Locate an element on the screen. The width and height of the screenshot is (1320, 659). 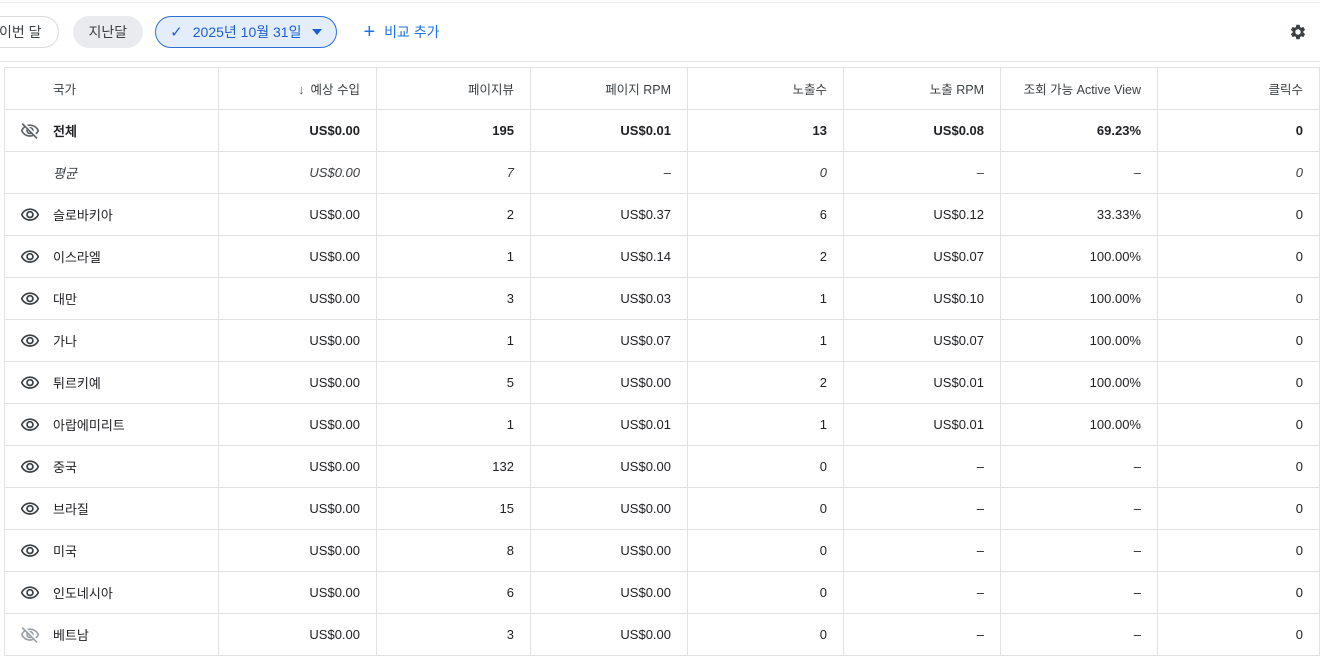
row-label: 브라질 is located at coordinates (71, 509).